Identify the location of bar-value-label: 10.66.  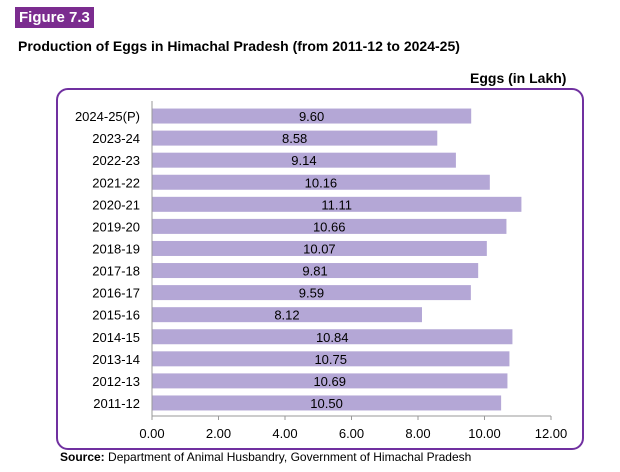
(329, 226).